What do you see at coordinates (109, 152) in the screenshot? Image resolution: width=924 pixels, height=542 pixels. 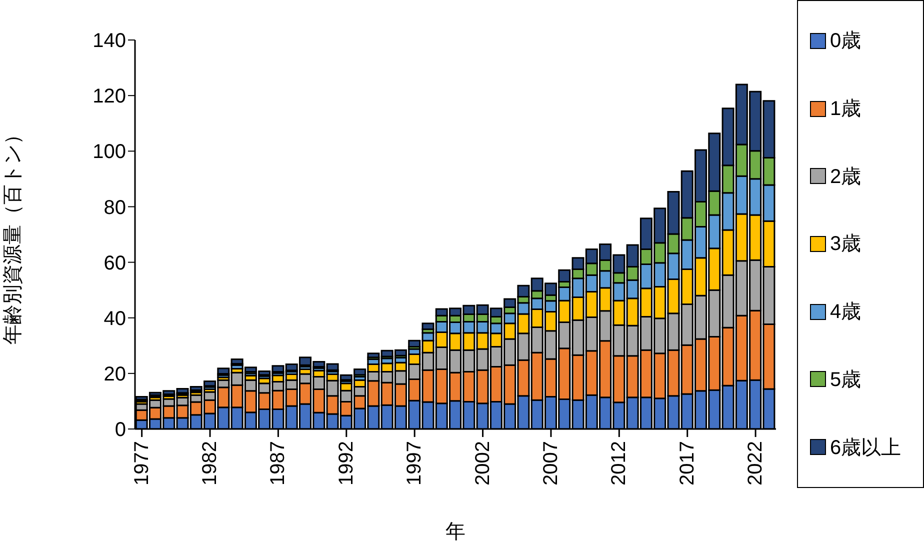 I see `y-tick-label: 100` at bounding box center [109, 152].